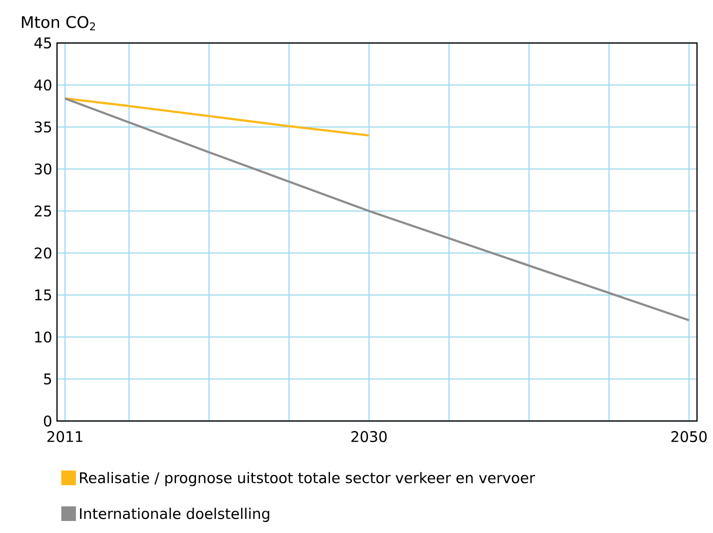 The height and width of the screenshot is (533, 713). I want to click on y-tick-label: 20, so click(43, 253).